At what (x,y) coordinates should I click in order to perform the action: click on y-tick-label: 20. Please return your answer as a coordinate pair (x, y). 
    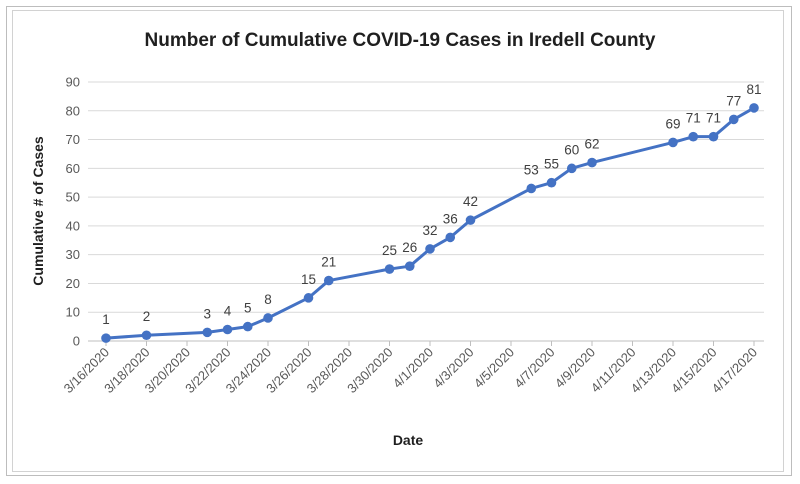
    Looking at the image, I should click on (73, 283).